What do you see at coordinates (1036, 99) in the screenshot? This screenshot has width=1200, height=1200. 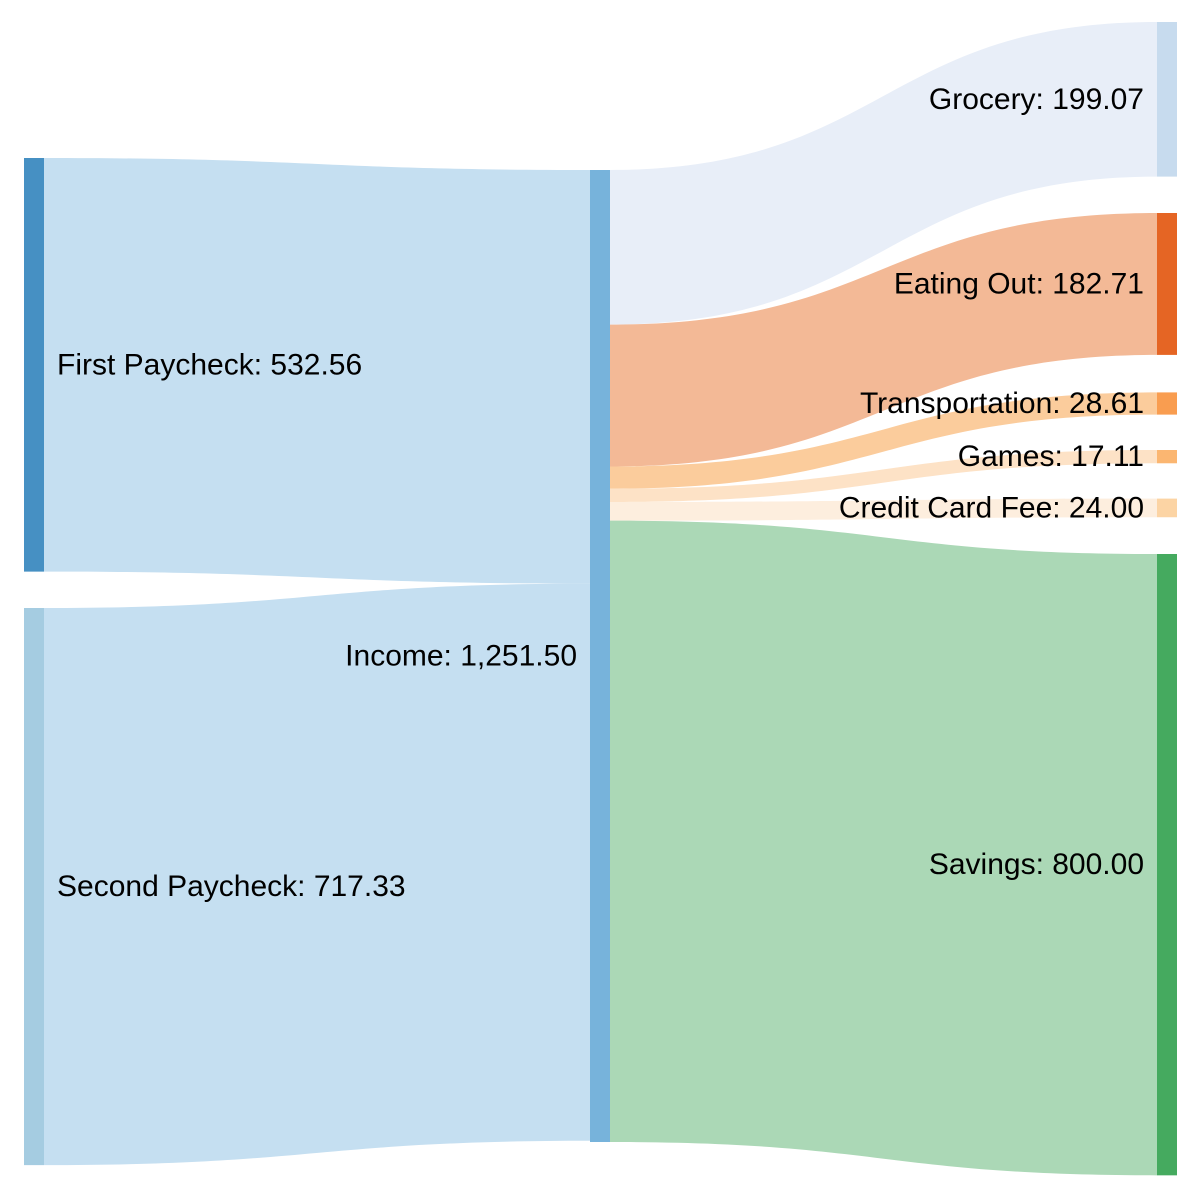 I see `label-grocery: Grocery: 199.07` at bounding box center [1036, 99].